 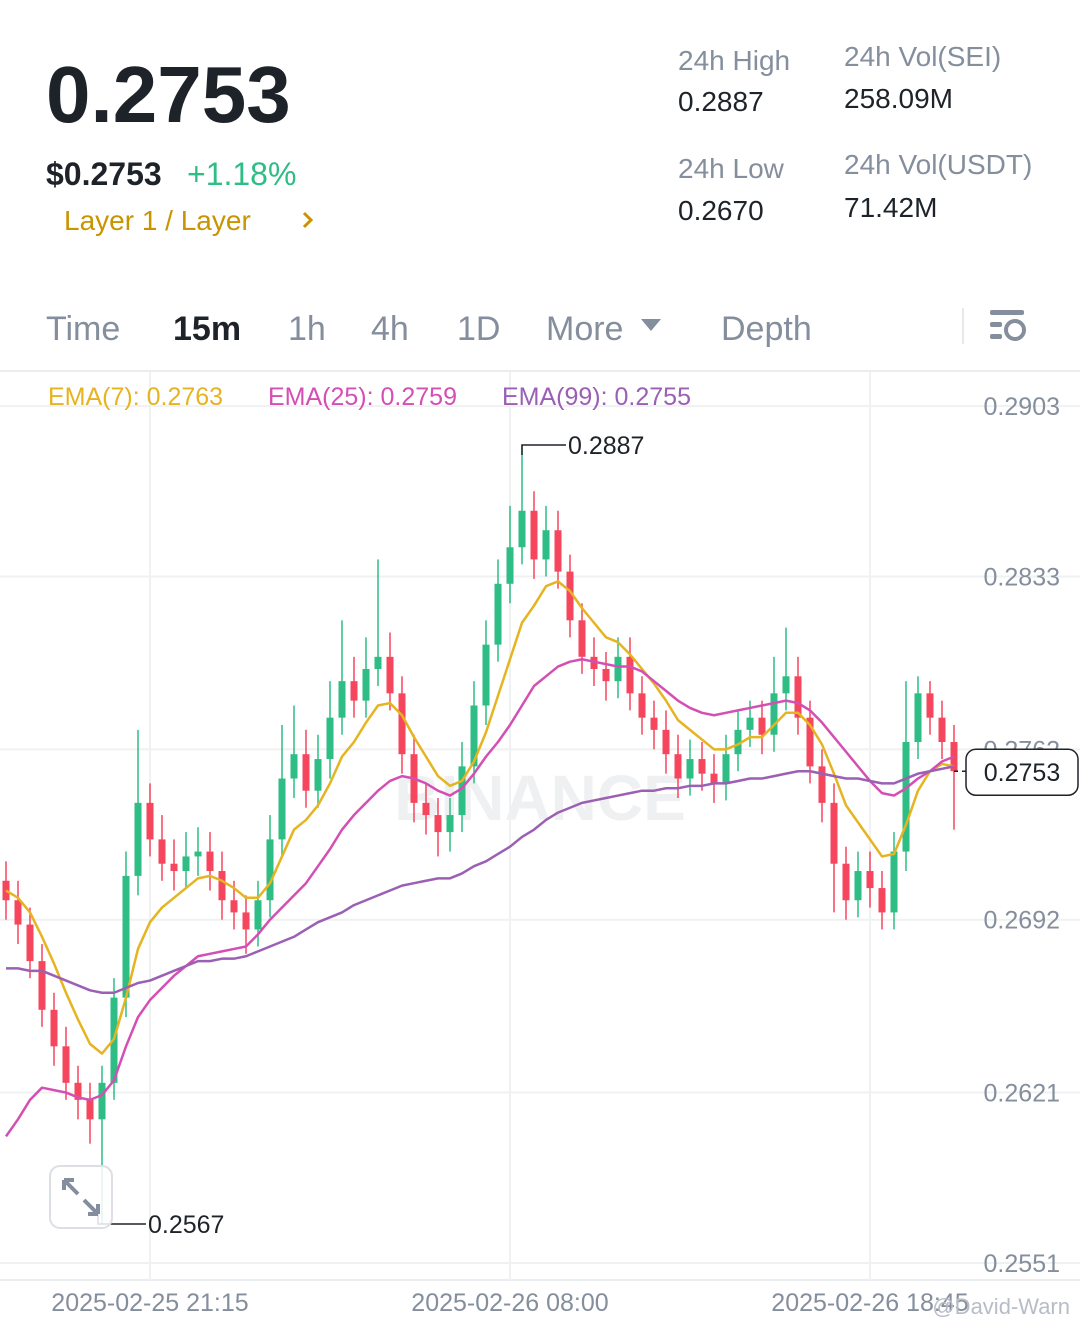 I want to click on last-price-label: 0.2753, so click(x=1022, y=773).